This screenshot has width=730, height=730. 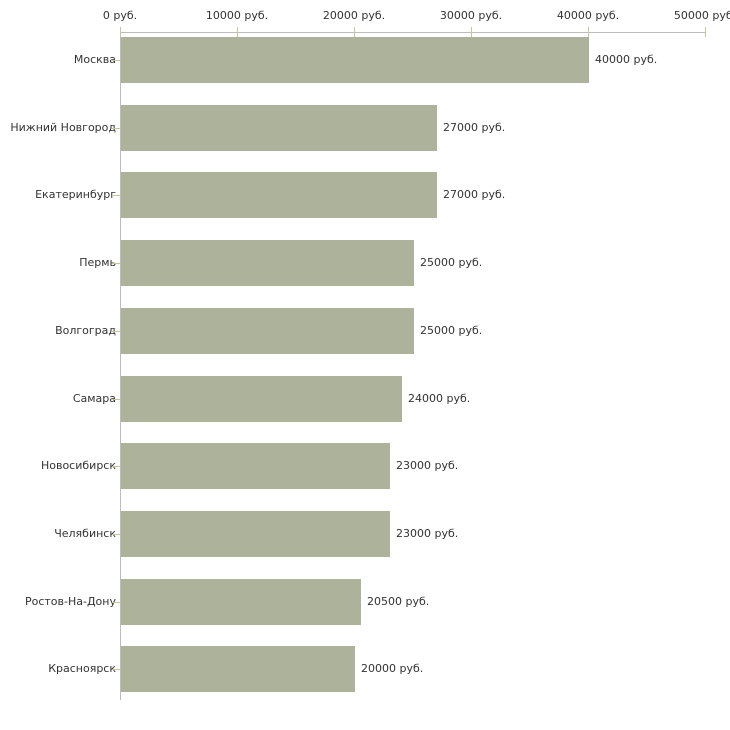 What do you see at coordinates (75, 195) in the screenshot?
I see `city-label: Екатеринбург` at bounding box center [75, 195].